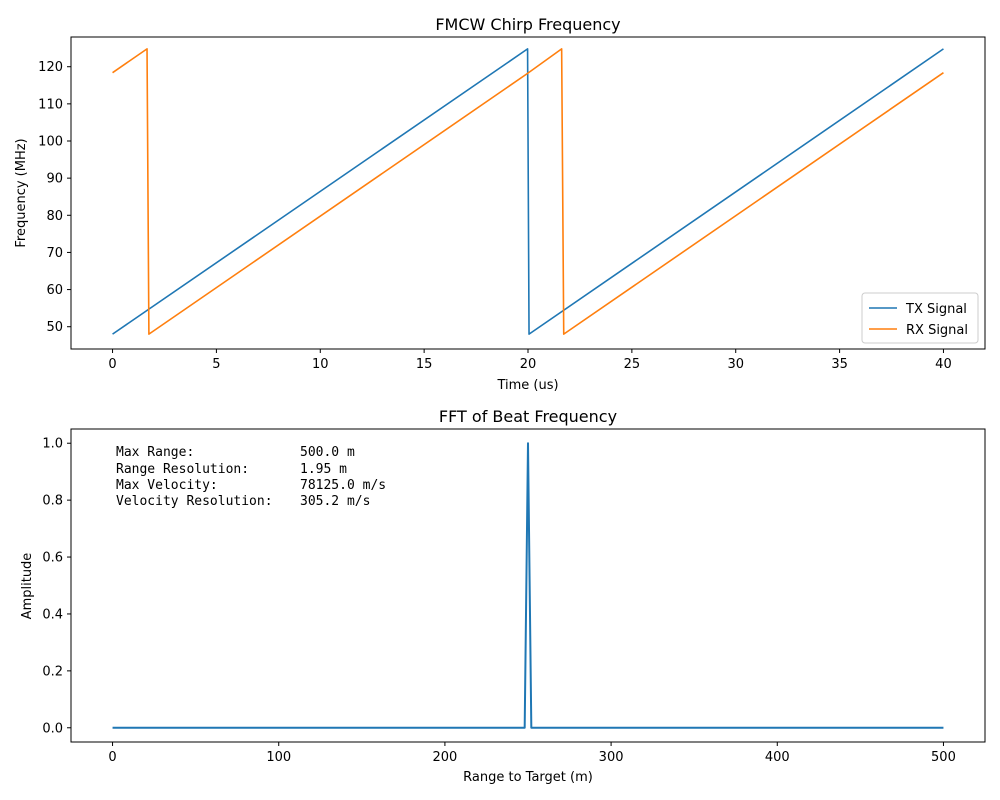 This screenshot has width=1000, height=800. Describe the element at coordinates (943, 364) in the screenshot. I see `x-tick-label: 40` at that location.